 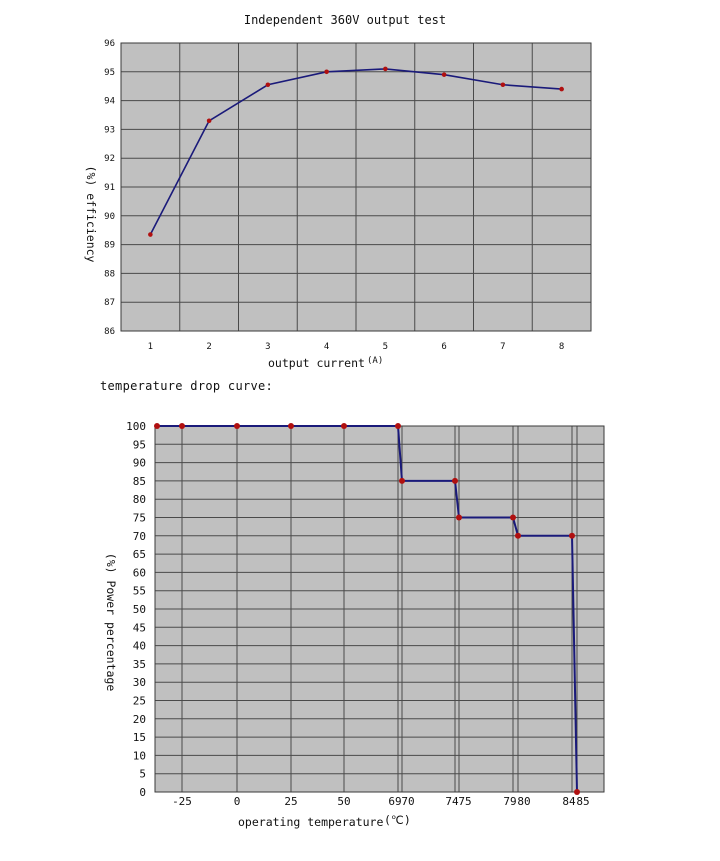 I want to click on x-tick-label: 85, so click(x=582, y=801).